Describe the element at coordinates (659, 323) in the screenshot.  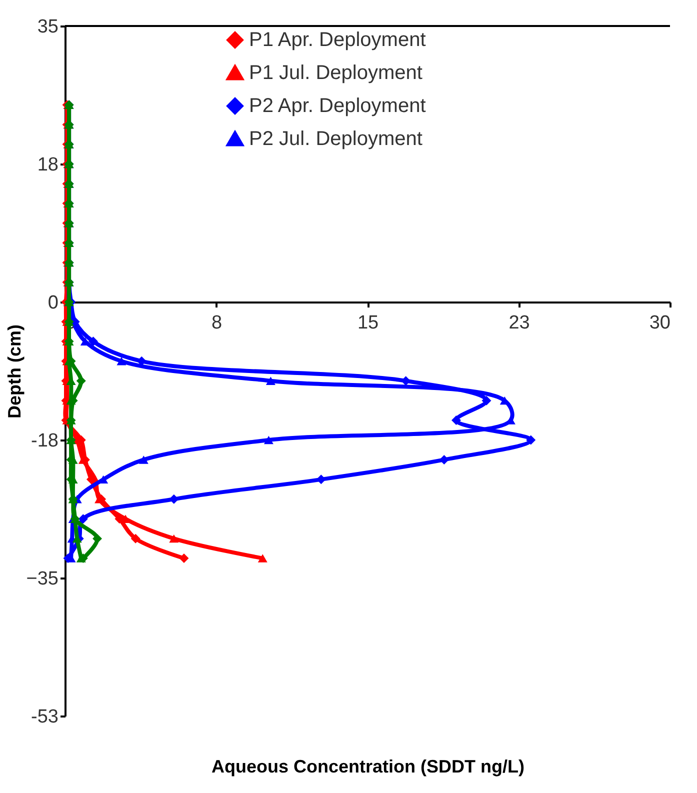
I see `x-tick-label: 30` at that location.